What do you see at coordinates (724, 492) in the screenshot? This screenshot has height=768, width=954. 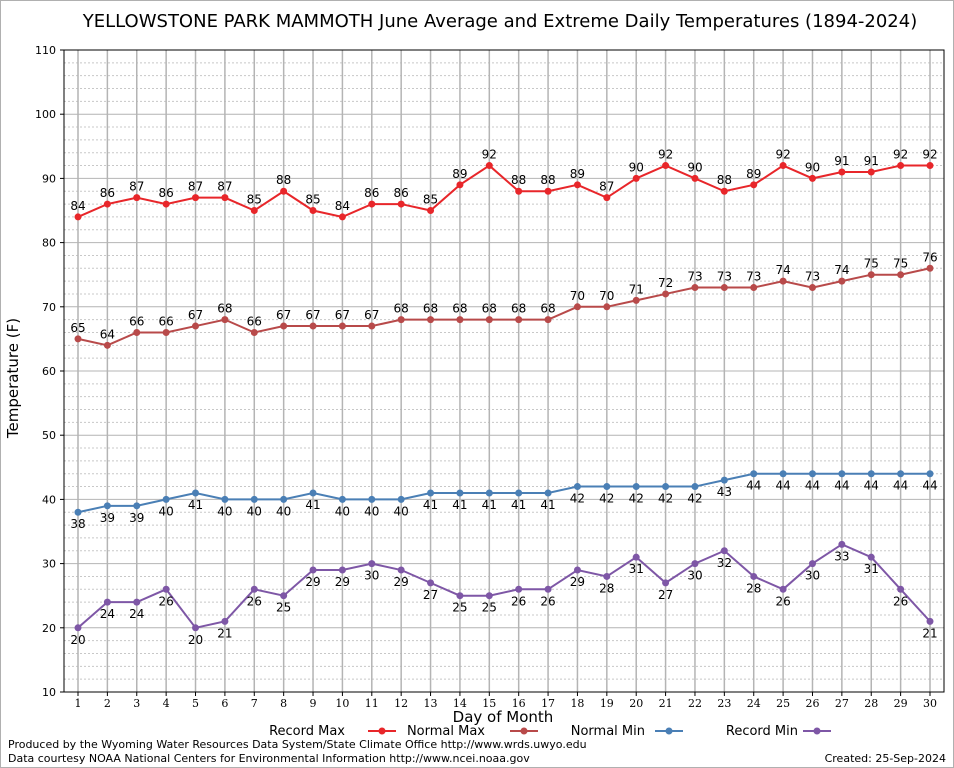 I see `data-label: 43` at bounding box center [724, 492].